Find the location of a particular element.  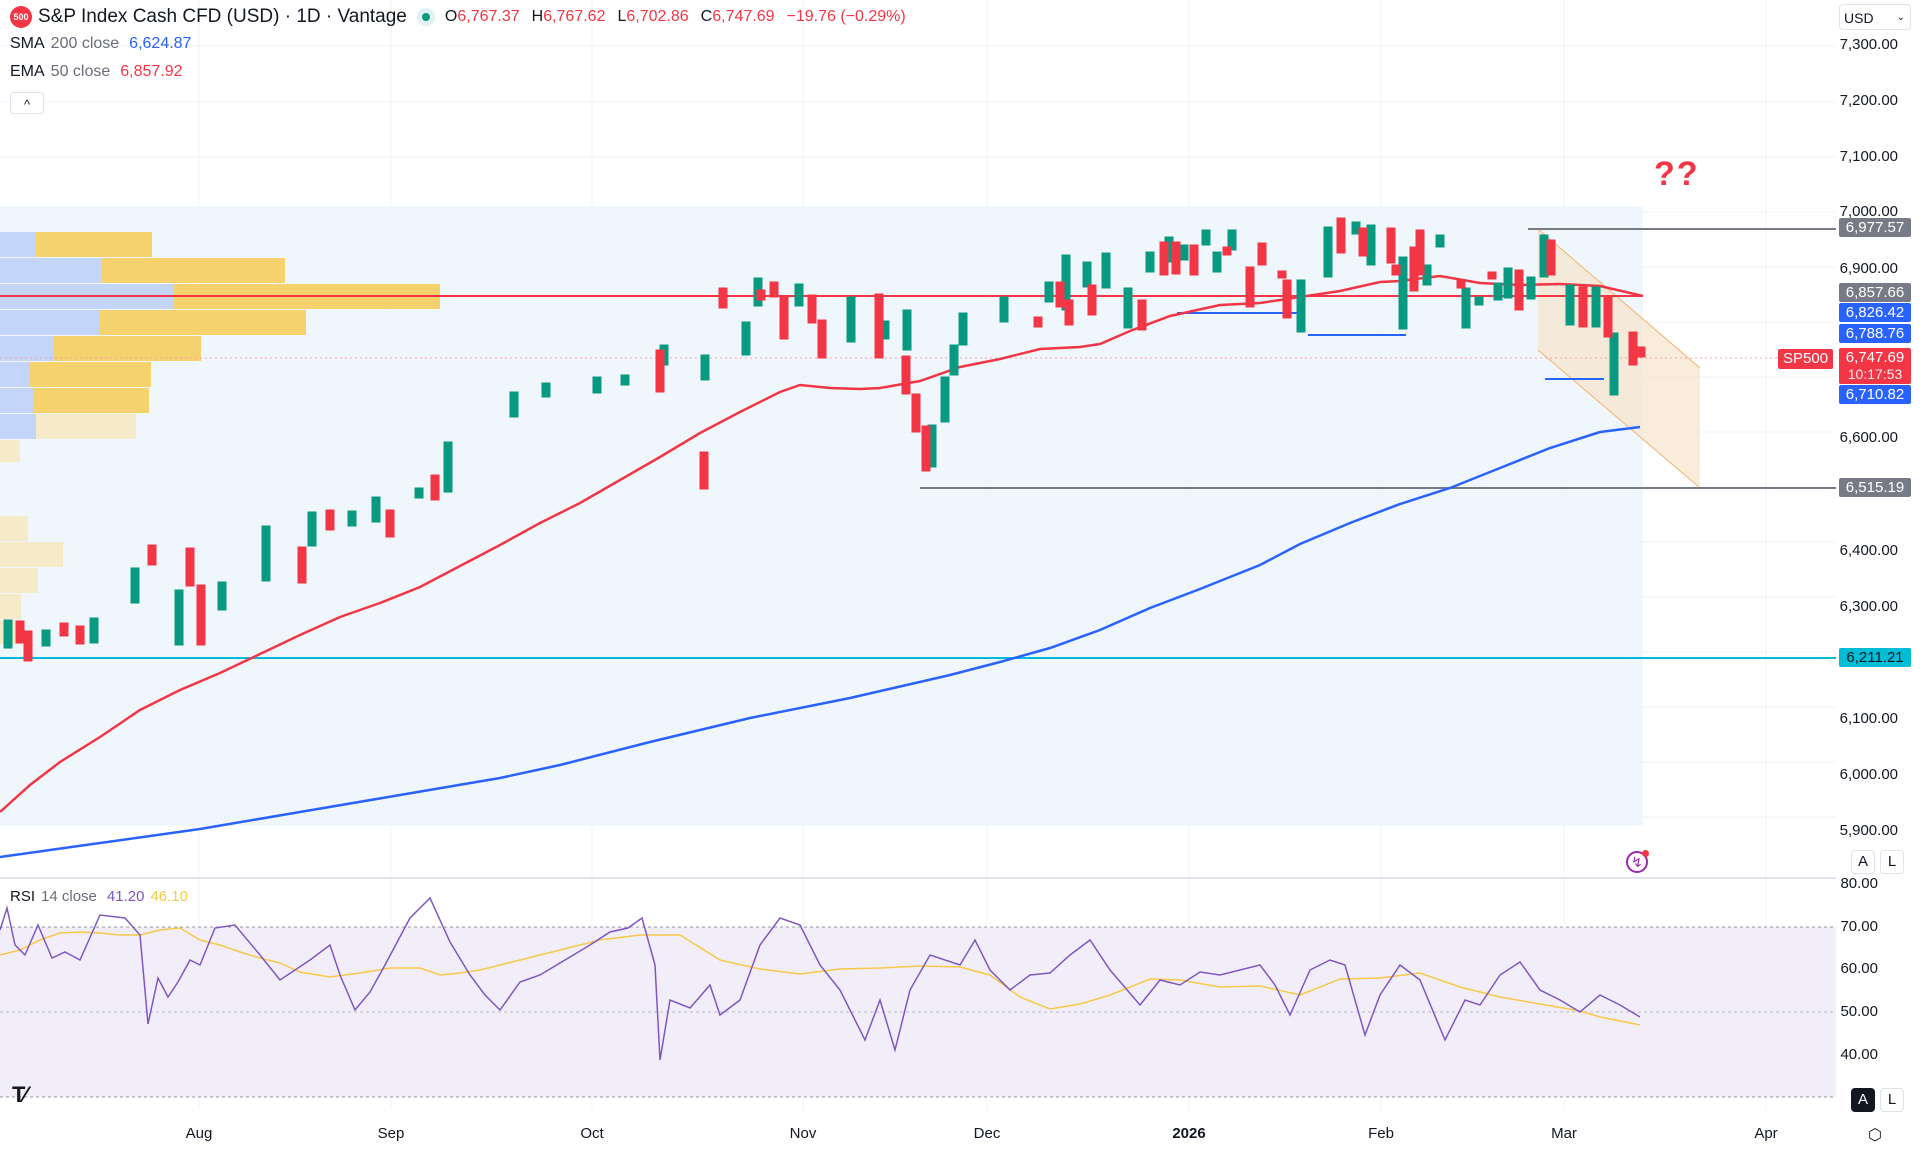

ohlc-close: C6,747.69 is located at coordinates (737, 16).